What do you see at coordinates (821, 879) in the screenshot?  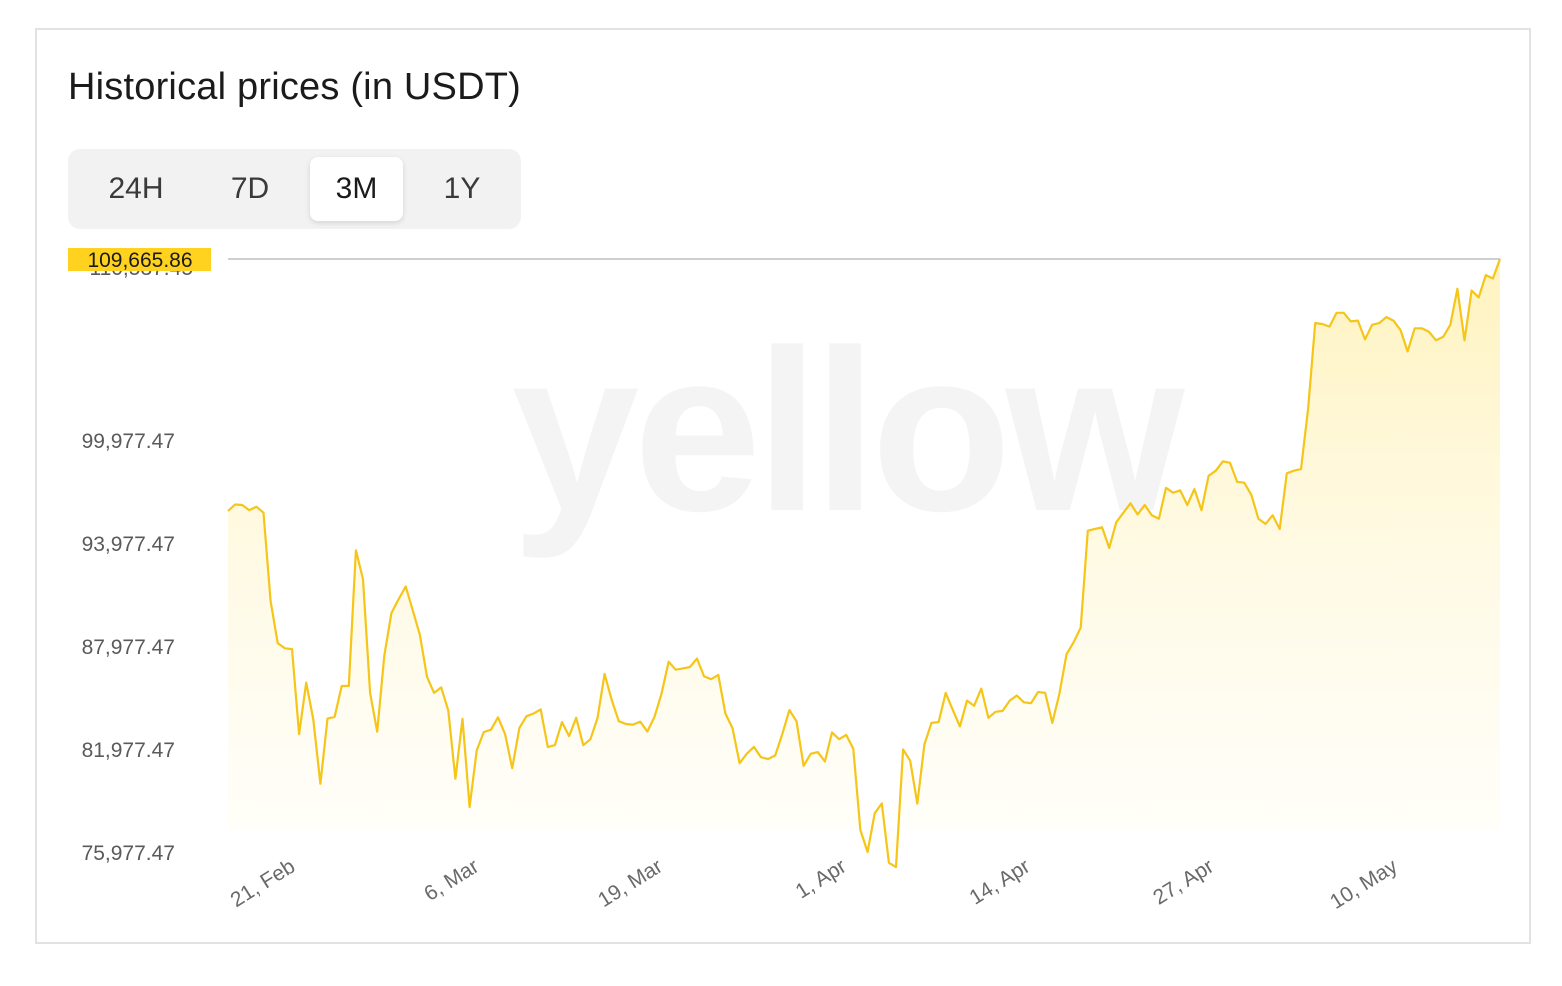 I see `x-tick-label: 1, Apr` at bounding box center [821, 879].